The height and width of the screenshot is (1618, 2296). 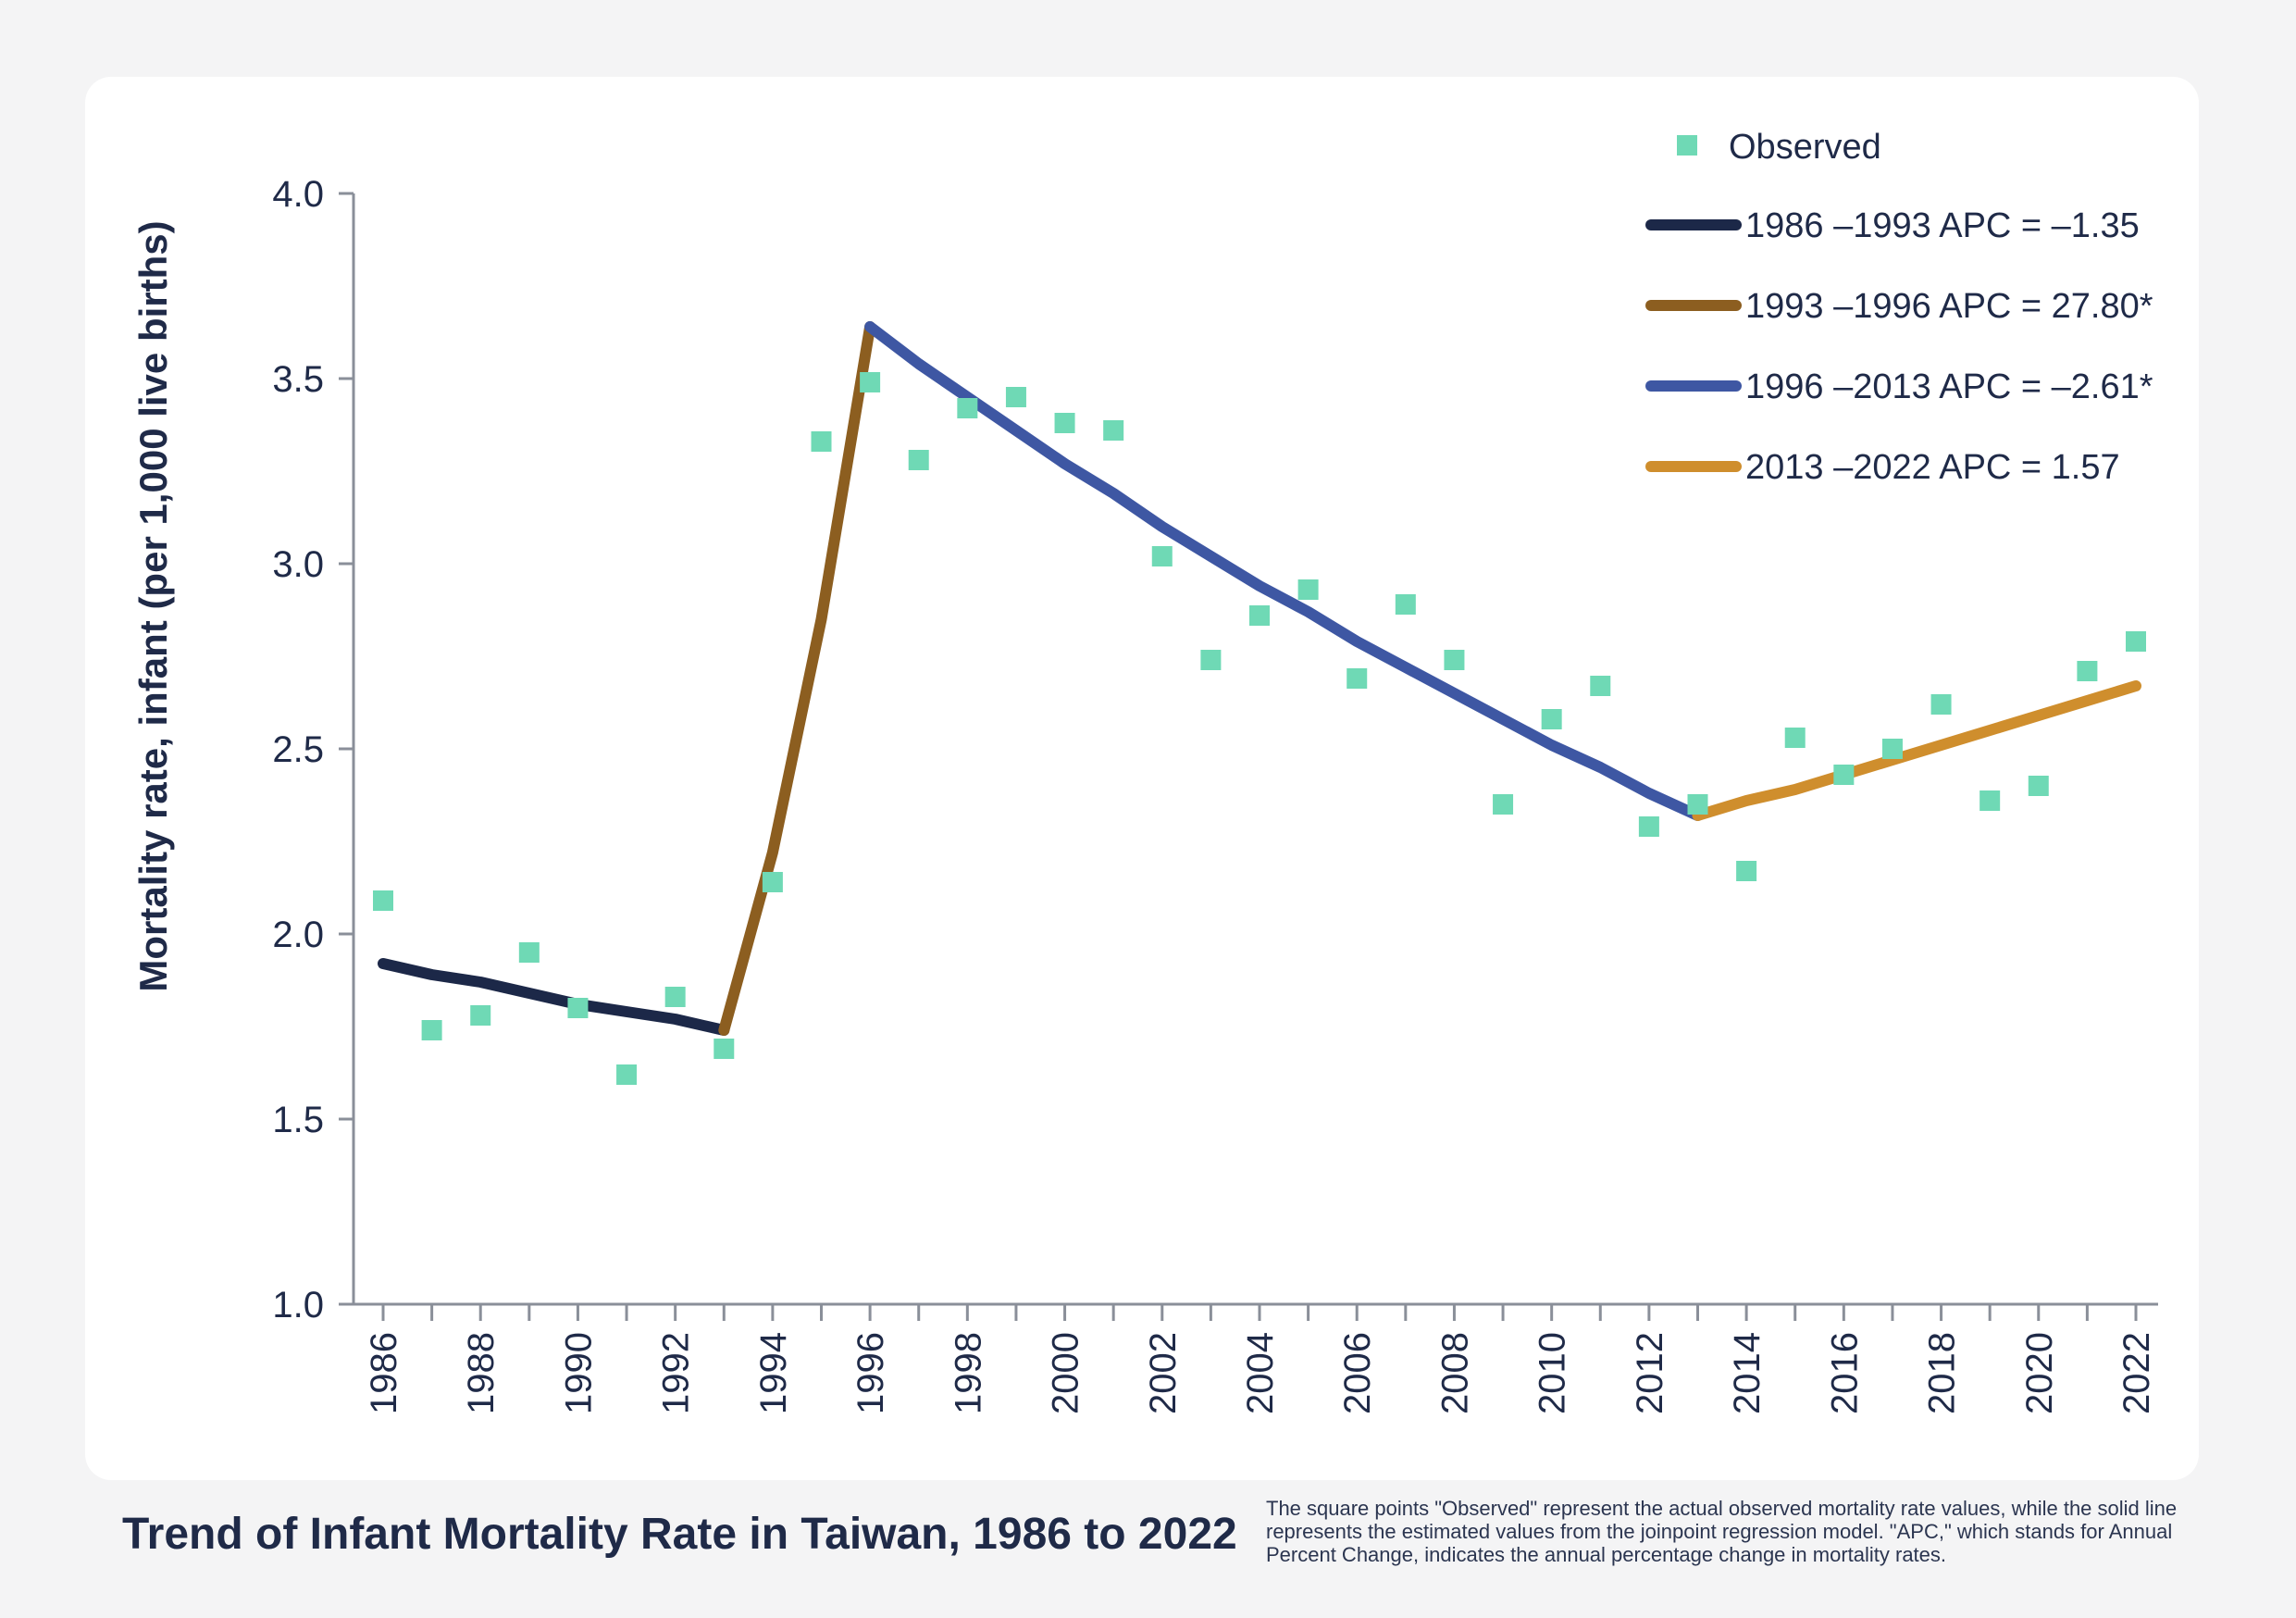 I want to click on x-tick-label: 1994, so click(x=774, y=1373).